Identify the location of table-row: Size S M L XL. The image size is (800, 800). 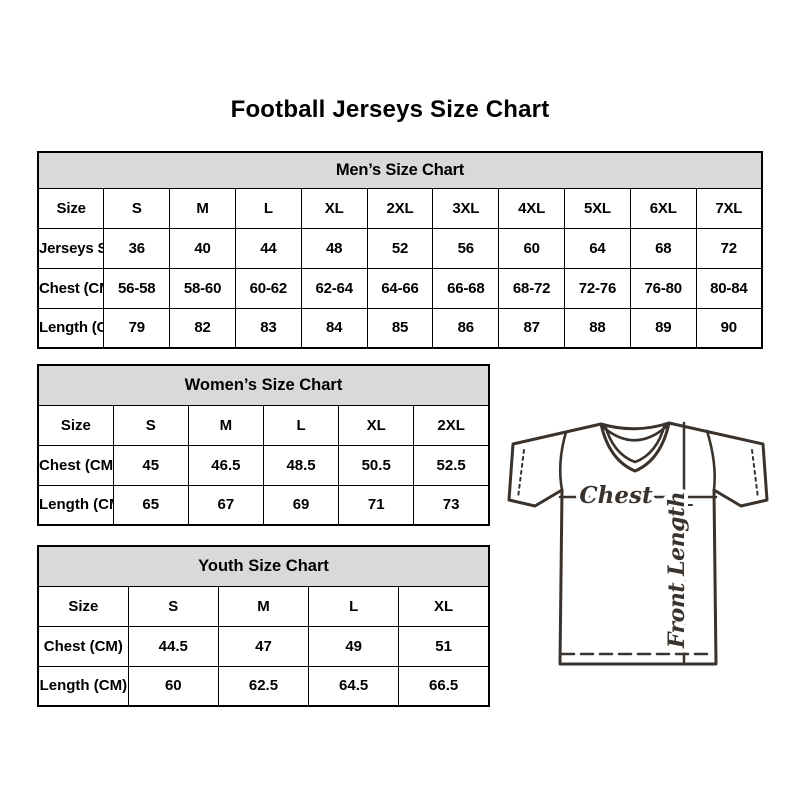
(263, 606).